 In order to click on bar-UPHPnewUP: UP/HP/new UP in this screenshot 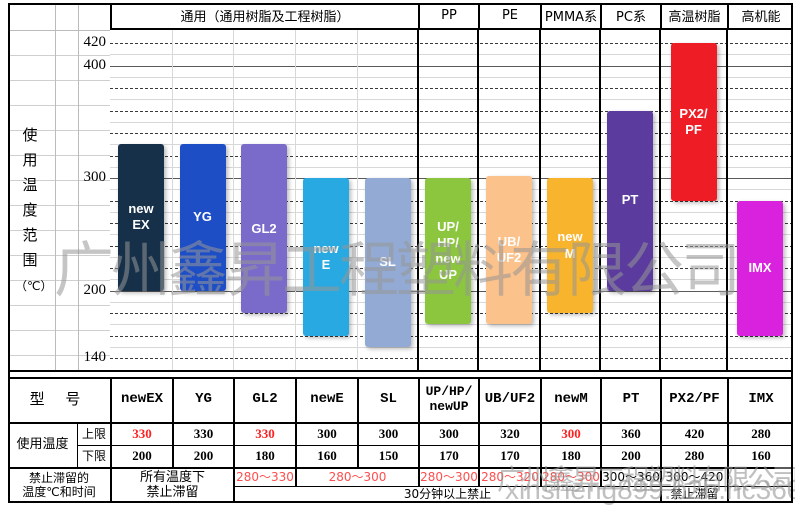, I will do `click(448, 251)`.